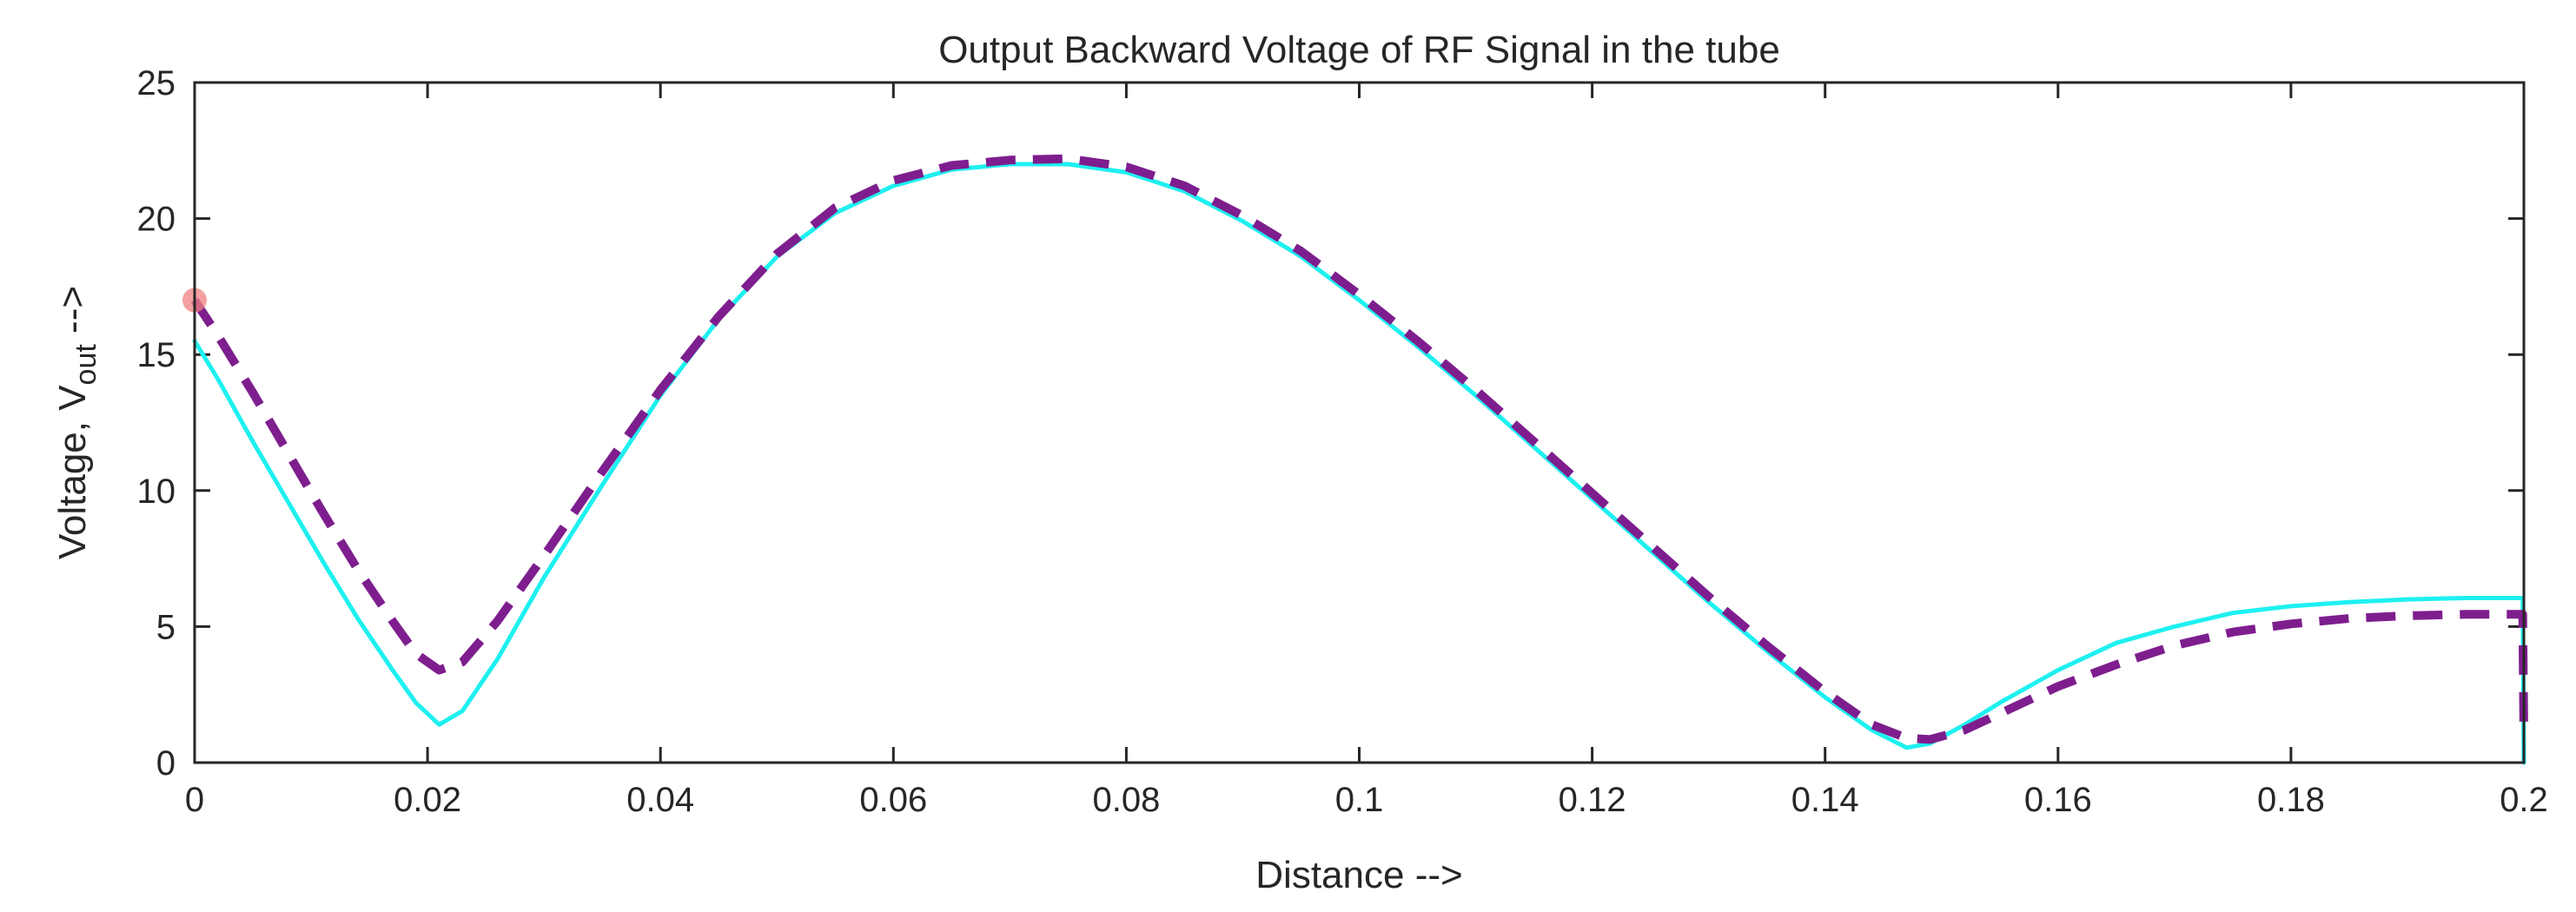  What do you see at coordinates (165, 763) in the screenshot?
I see `y-tick-label: 0` at bounding box center [165, 763].